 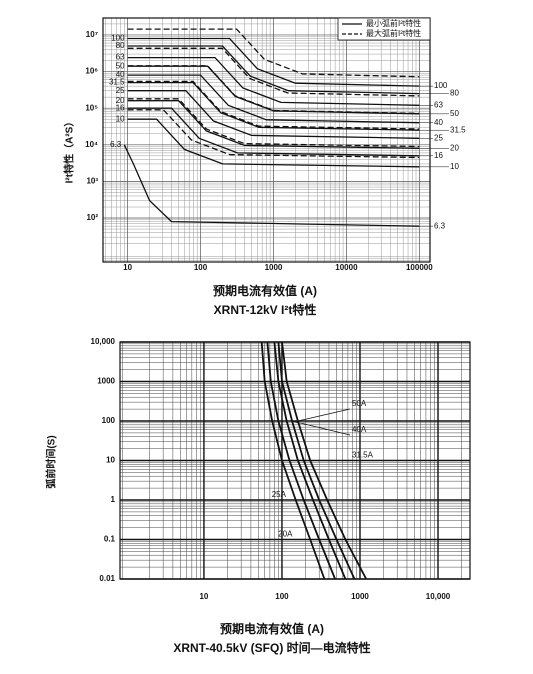 I want to click on x-tick-label: 10,000, so click(x=438, y=596).